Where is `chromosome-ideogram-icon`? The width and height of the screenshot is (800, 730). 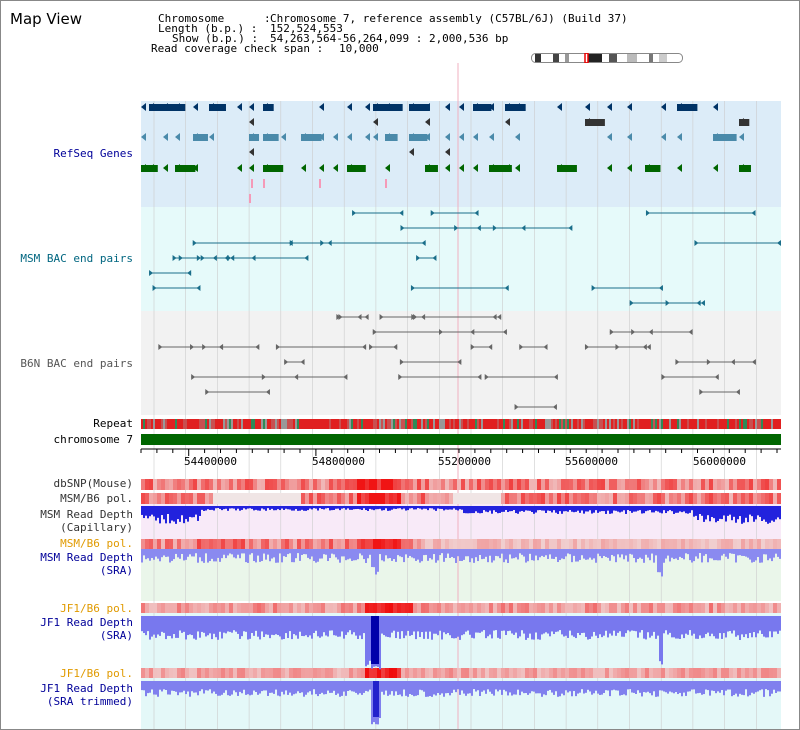 chromosome-ideogram-icon is located at coordinates (607, 58).